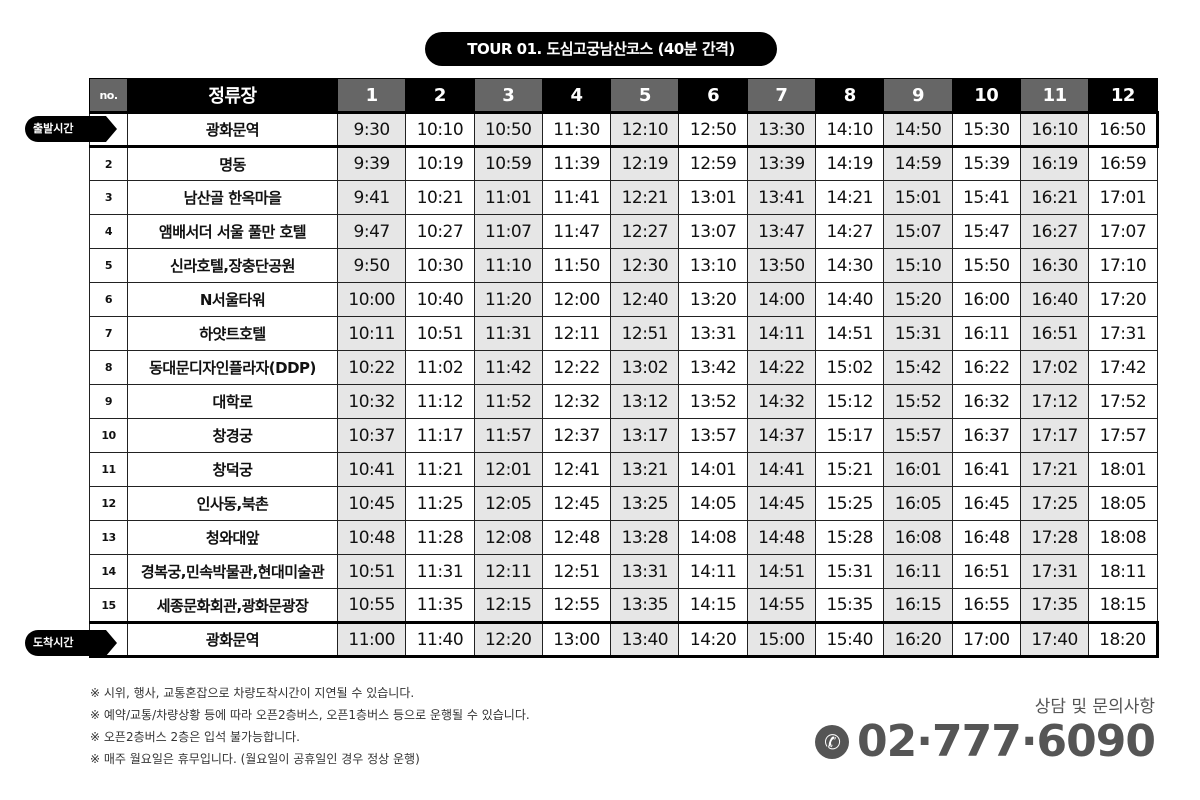  I want to click on time-cell: 11:47, so click(576, 231).